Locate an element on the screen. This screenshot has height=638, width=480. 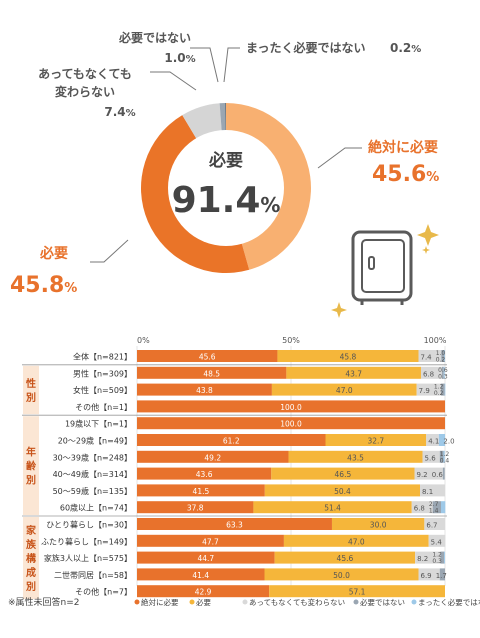
label-not-needed-value: 1.0% is located at coordinates (179, 58).